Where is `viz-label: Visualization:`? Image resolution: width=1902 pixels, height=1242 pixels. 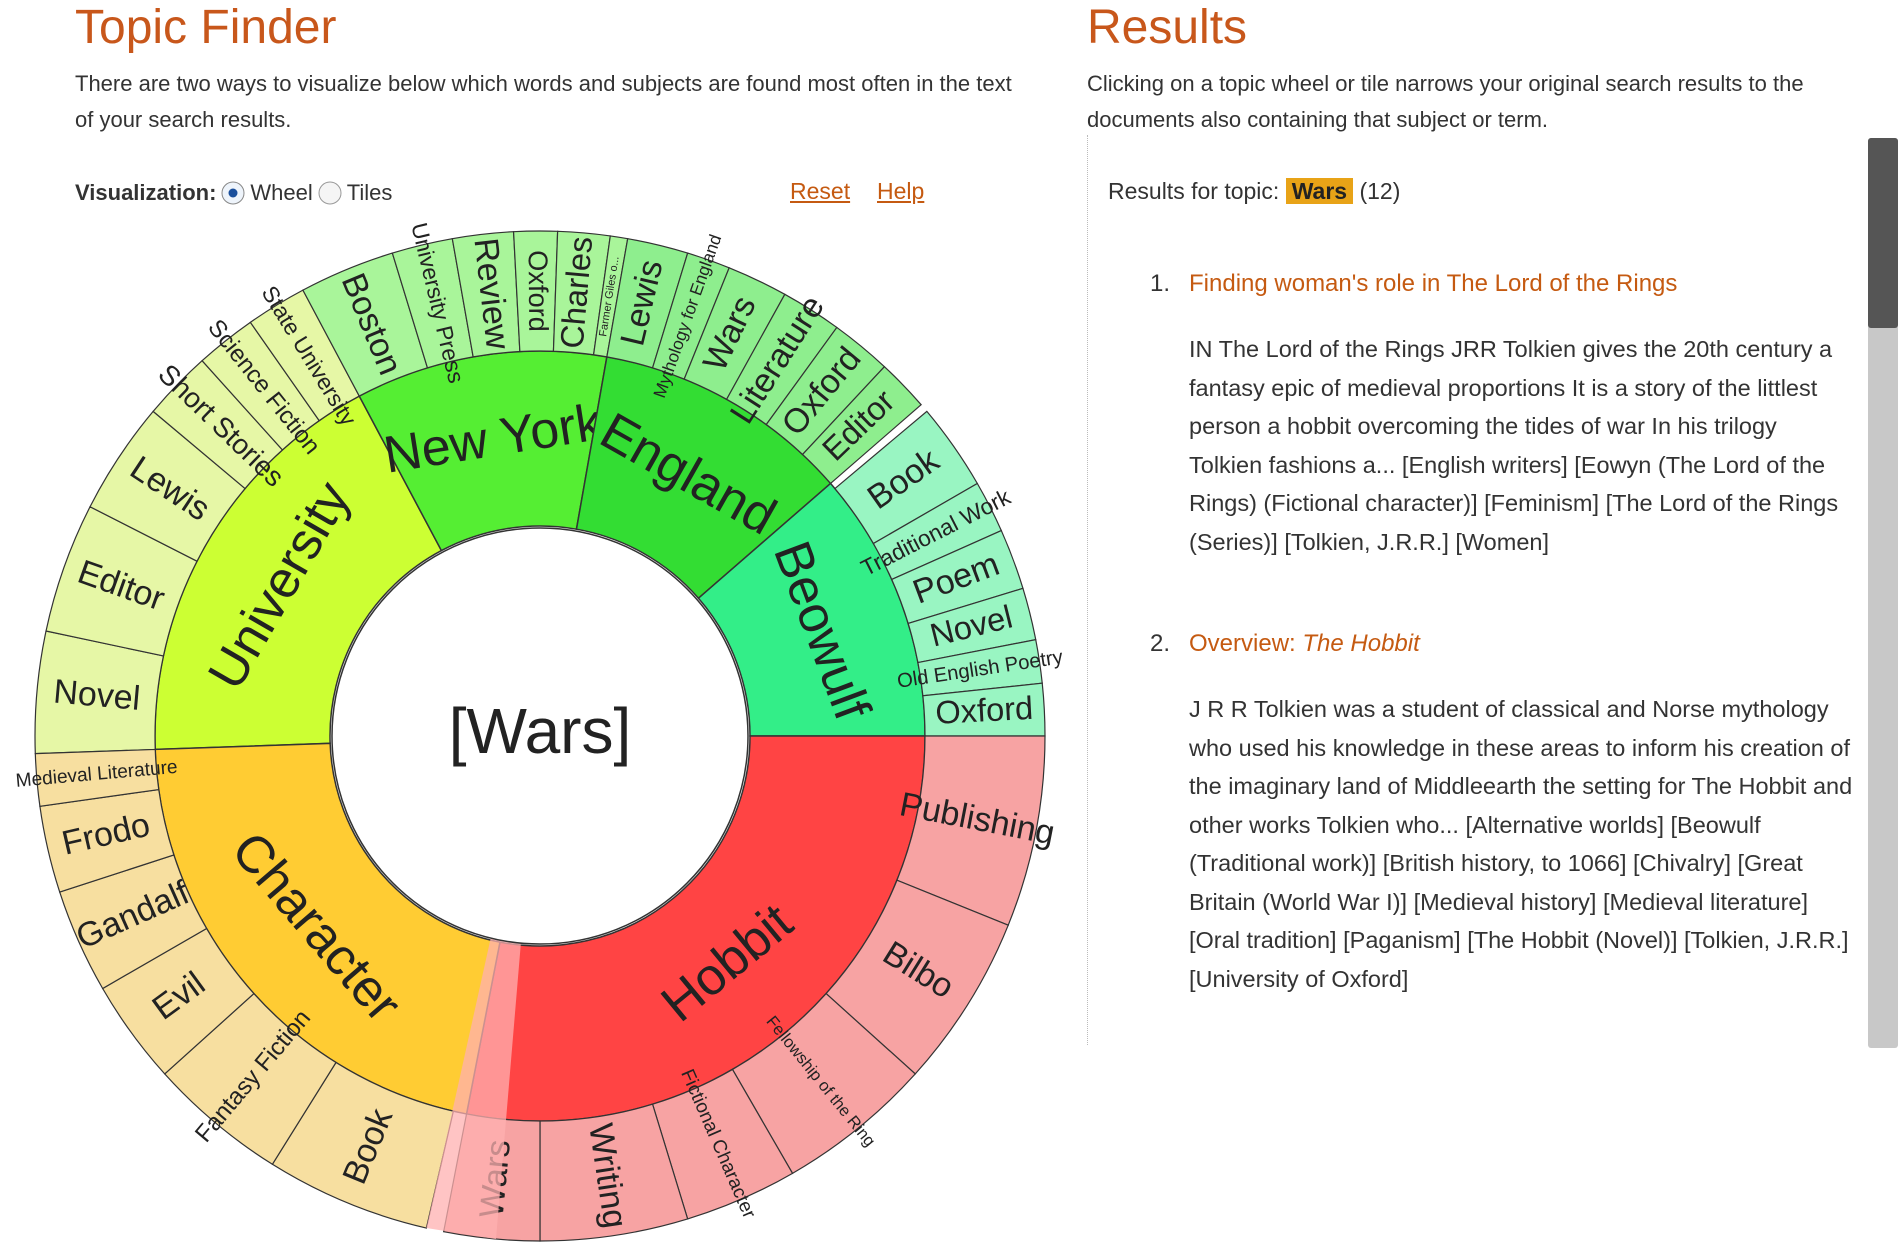
viz-label: Visualization: is located at coordinates (146, 192).